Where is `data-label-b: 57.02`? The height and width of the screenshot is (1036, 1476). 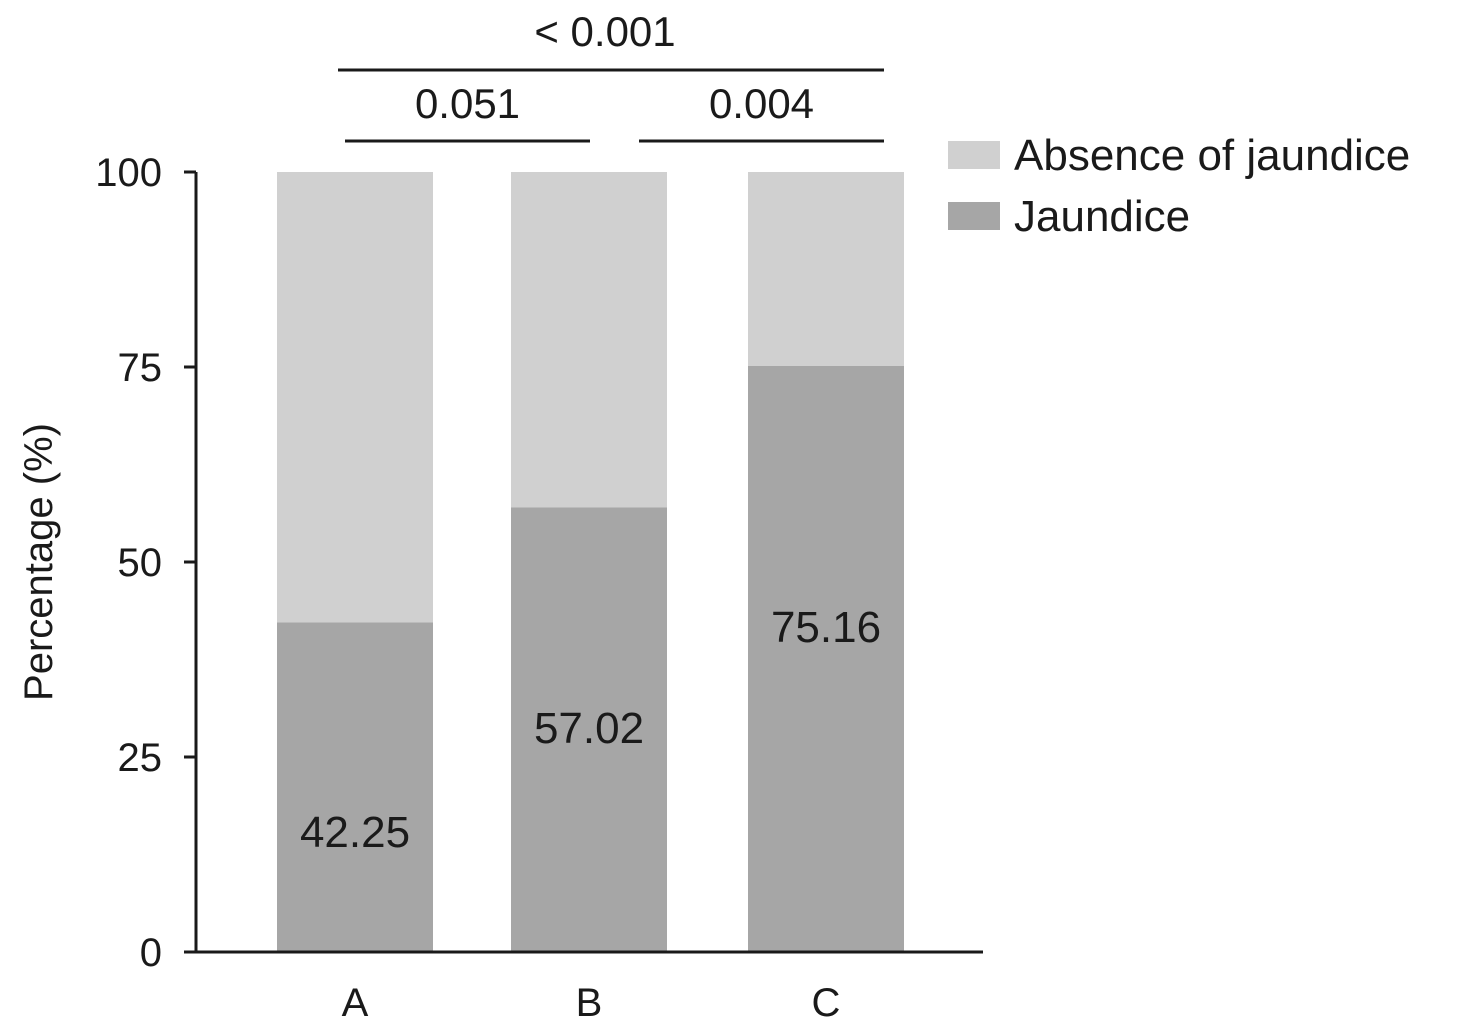
data-label-b: 57.02 is located at coordinates (589, 728).